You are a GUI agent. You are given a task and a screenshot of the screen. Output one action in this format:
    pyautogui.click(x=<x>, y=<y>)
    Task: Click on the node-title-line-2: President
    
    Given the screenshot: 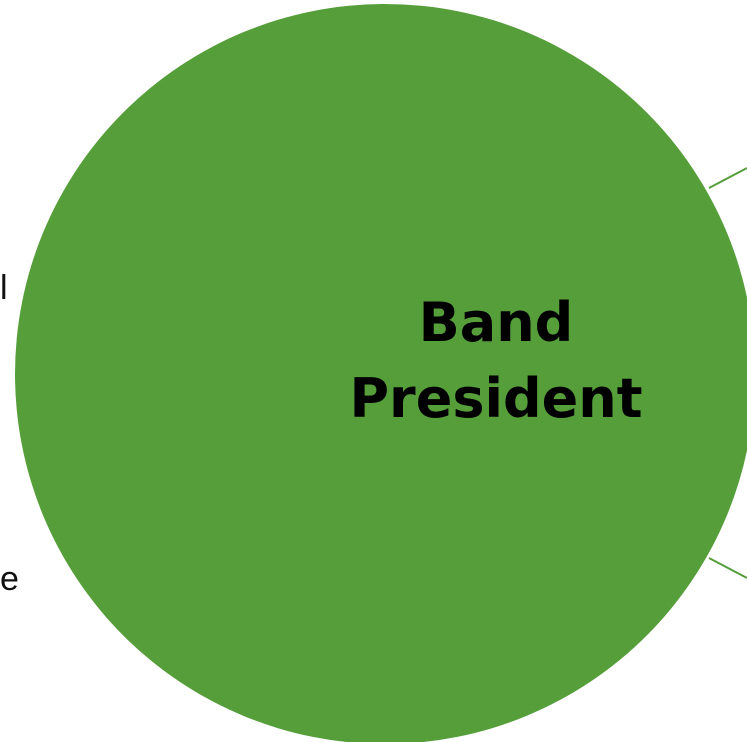 What is the action you would take?
    pyautogui.click(x=496, y=398)
    